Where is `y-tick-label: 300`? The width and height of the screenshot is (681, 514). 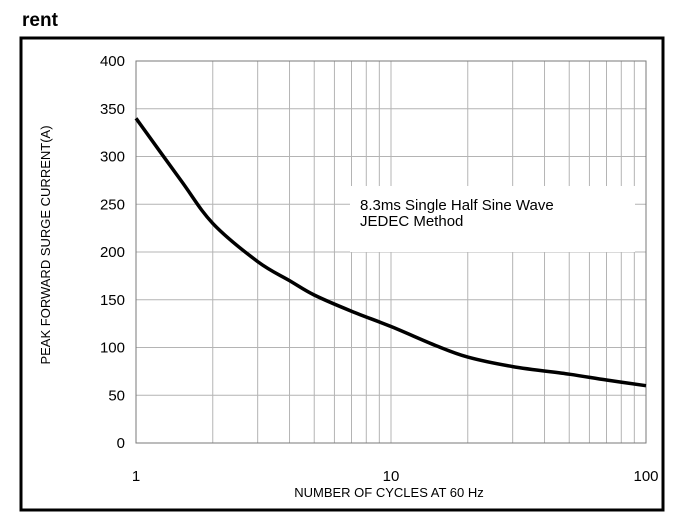
y-tick-label: 300 is located at coordinates (112, 157).